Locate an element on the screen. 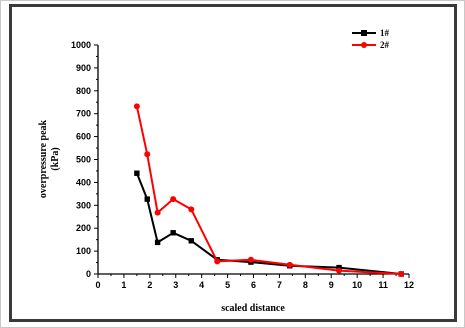  x-tick-label-4: 4 is located at coordinates (201, 285).